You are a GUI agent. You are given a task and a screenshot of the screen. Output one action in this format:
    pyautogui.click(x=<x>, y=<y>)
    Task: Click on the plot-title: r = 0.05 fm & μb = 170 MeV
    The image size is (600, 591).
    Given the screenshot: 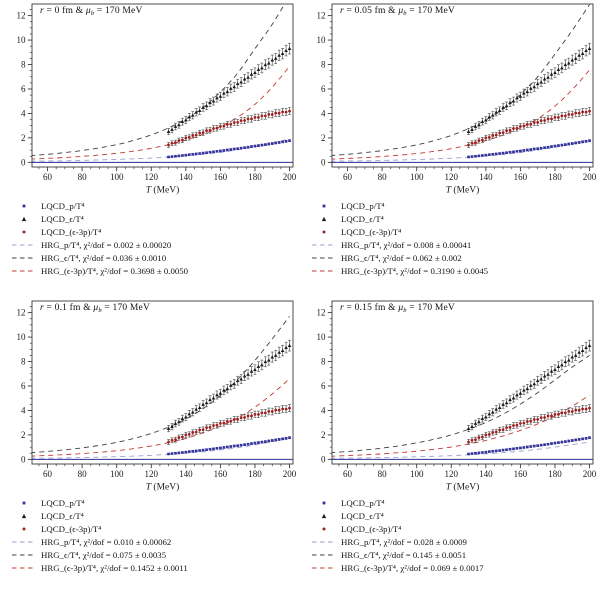 What is the action you would take?
    pyautogui.click(x=397, y=11)
    